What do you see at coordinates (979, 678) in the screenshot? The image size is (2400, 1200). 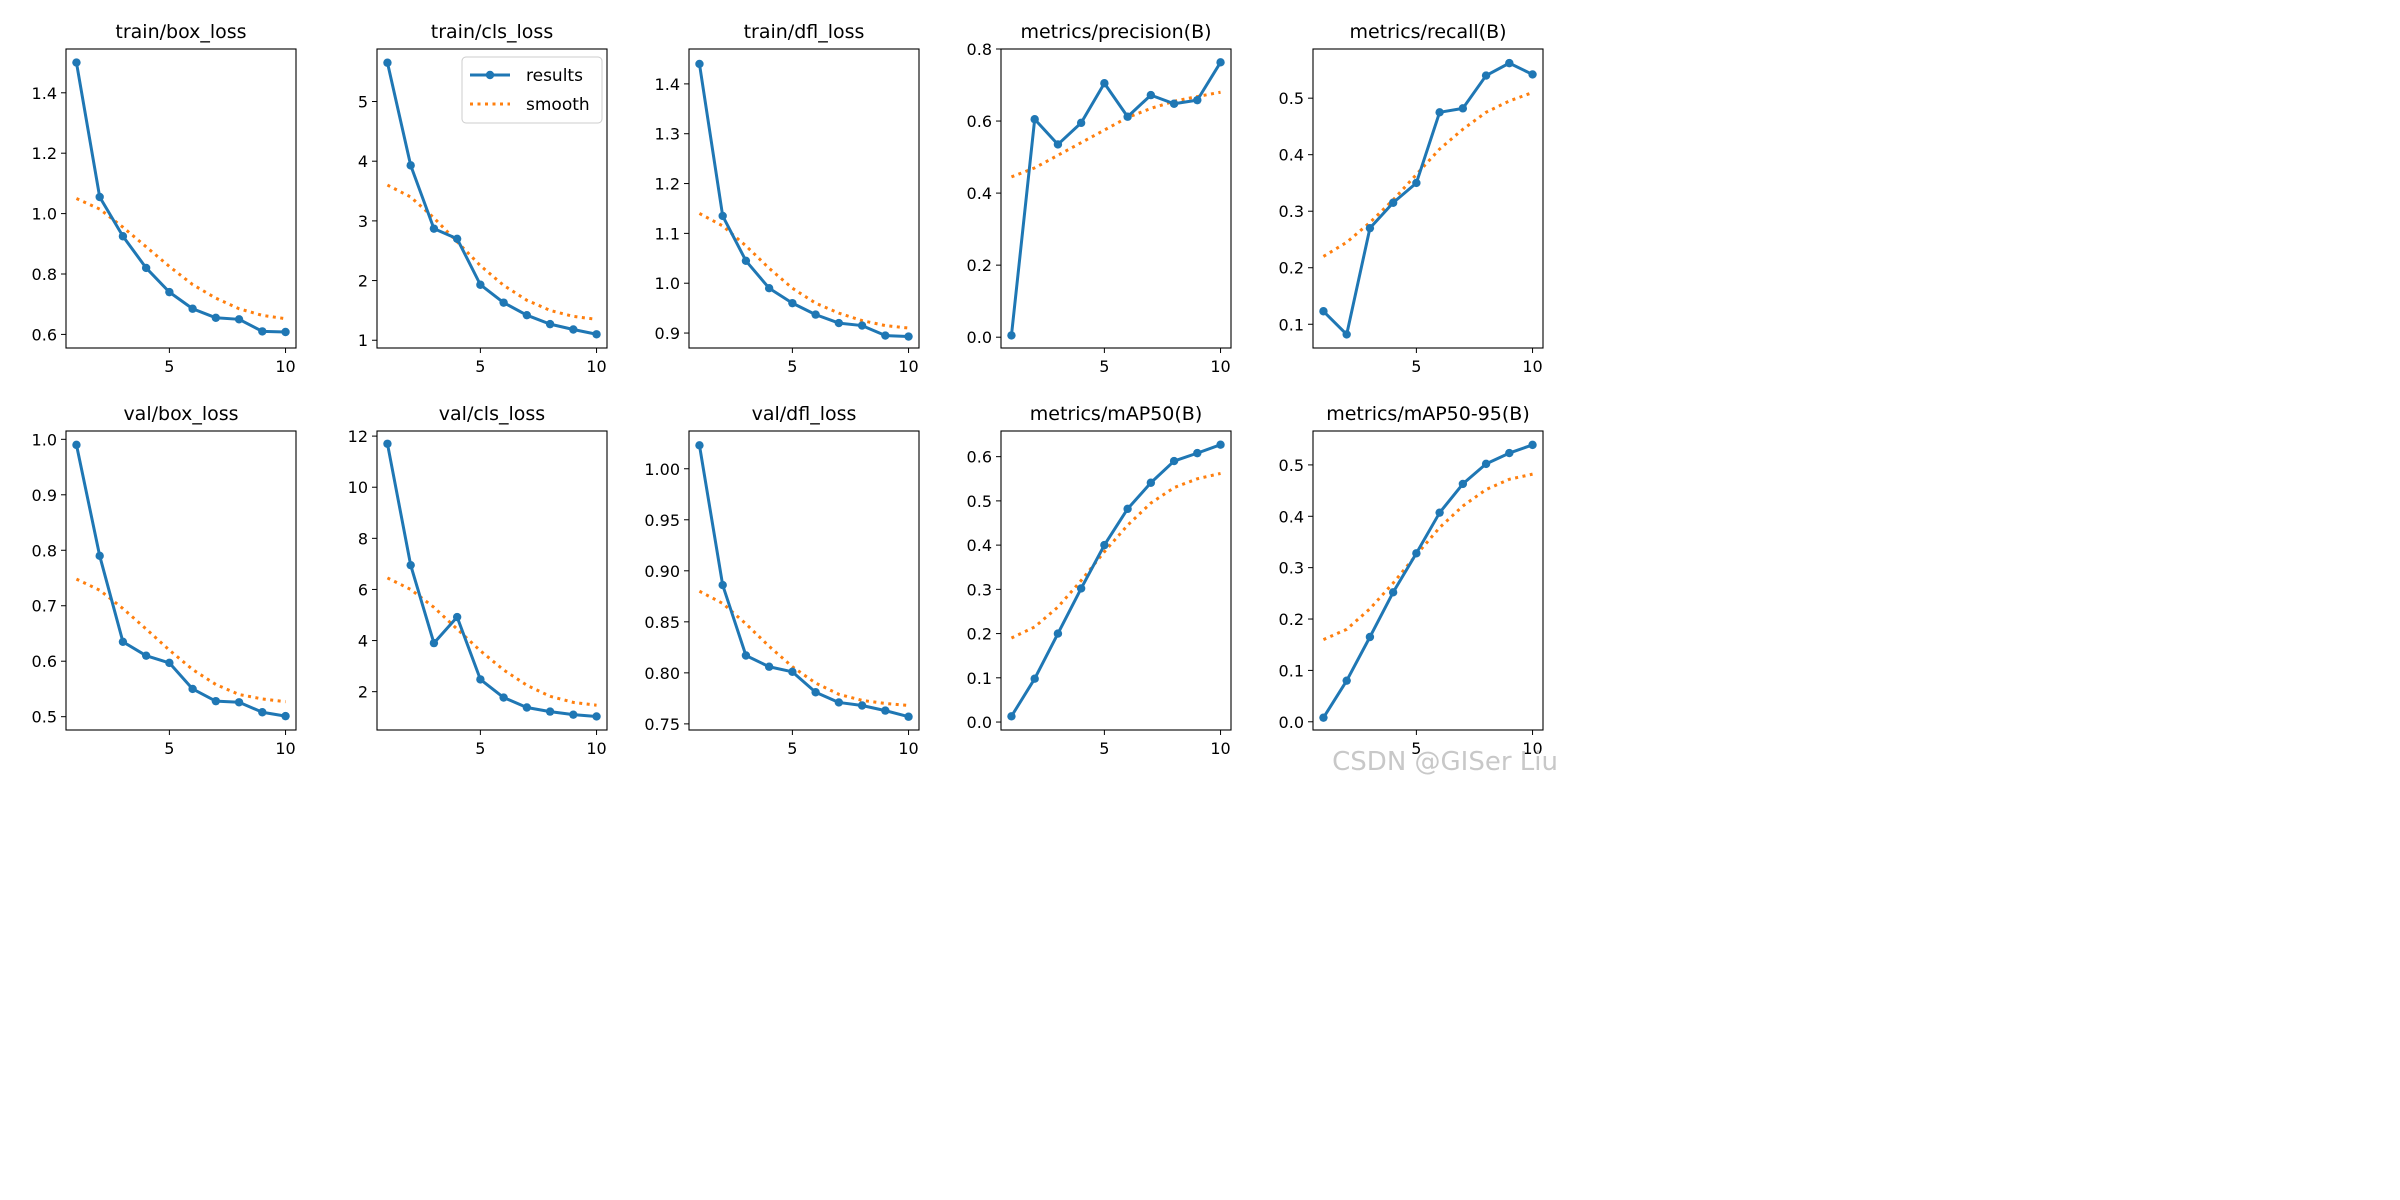 I see `chart-9-ytick-label: 0.1` at bounding box center [979, 678].